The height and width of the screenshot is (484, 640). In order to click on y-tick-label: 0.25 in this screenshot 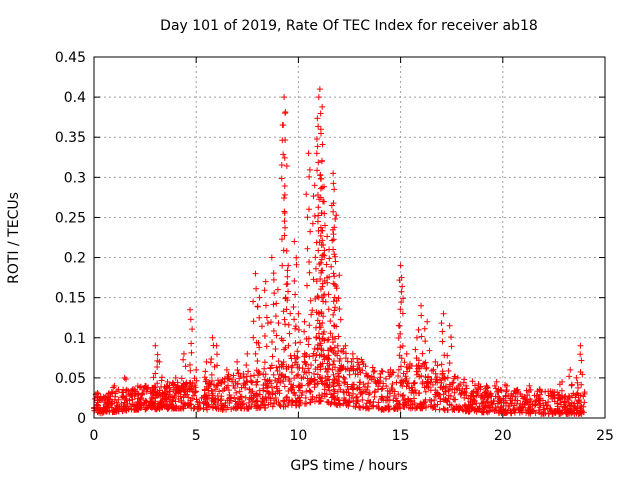, I will do `click(70, 218)`.